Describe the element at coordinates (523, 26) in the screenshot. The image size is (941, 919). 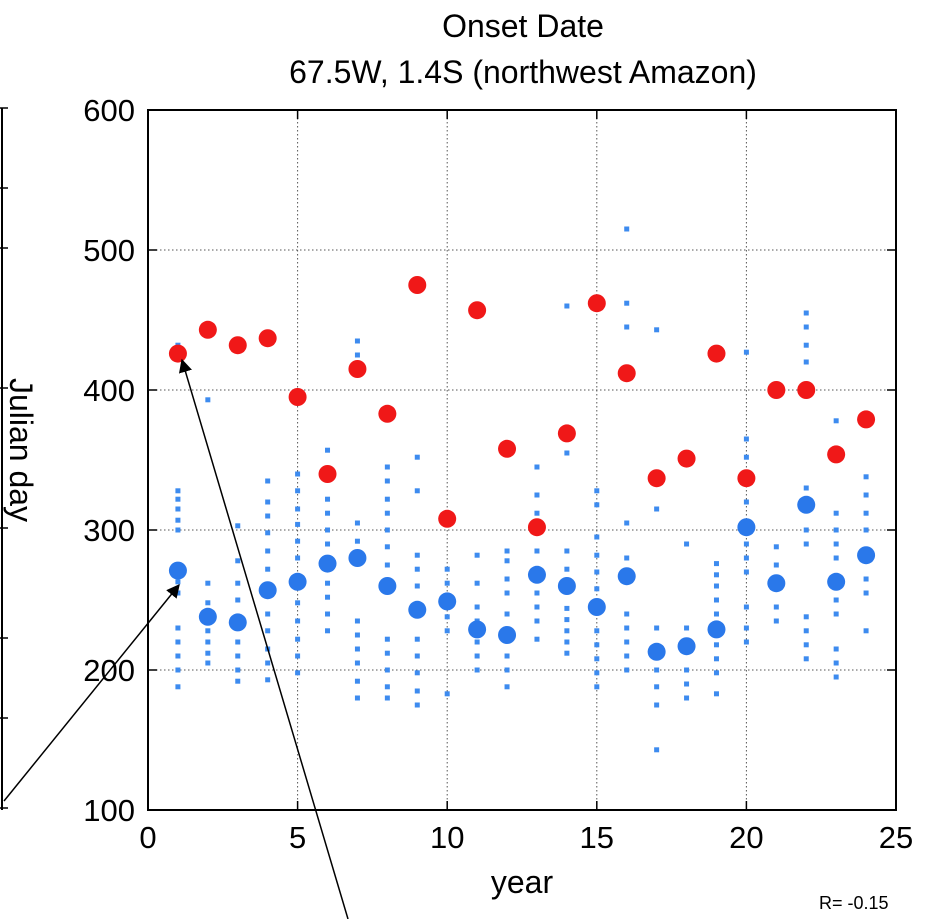
I see `chart-title: Onset Date` at that location.